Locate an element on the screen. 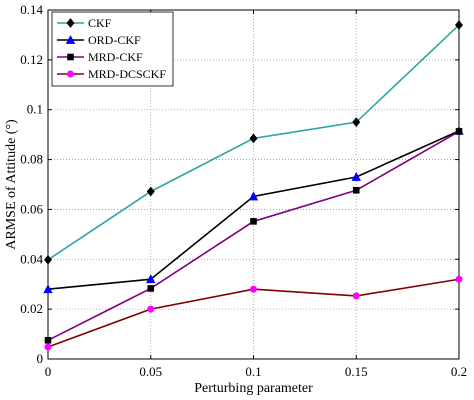 The height and width of the screenshot is (400, 474). legend-label-mrd-ckf: MRD-CKF is located at coordinates (115, 57).